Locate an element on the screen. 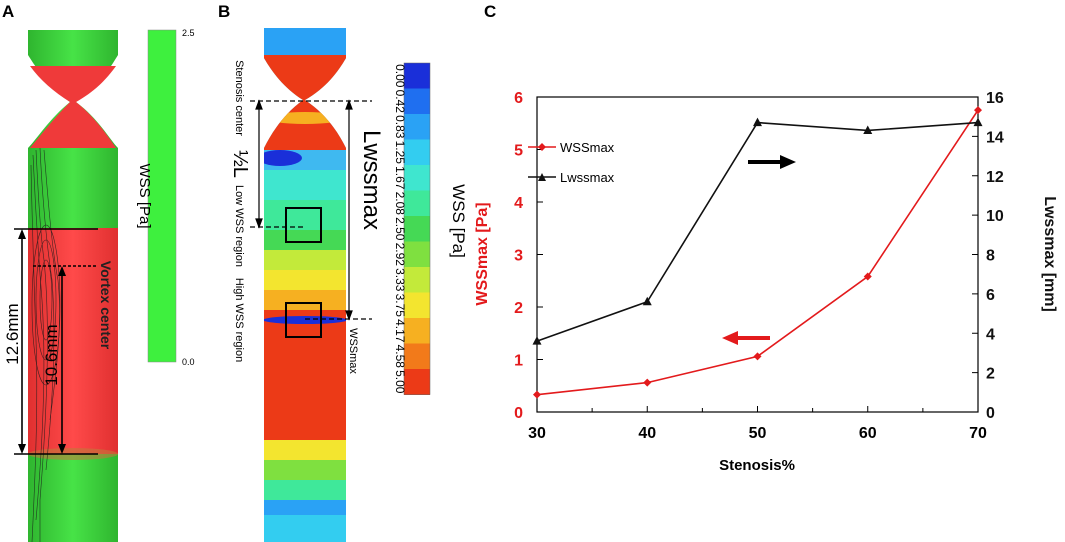 The image size is (1065, 542). legend-b-tick-0: 0.00 is located at coordinates (400, 76).